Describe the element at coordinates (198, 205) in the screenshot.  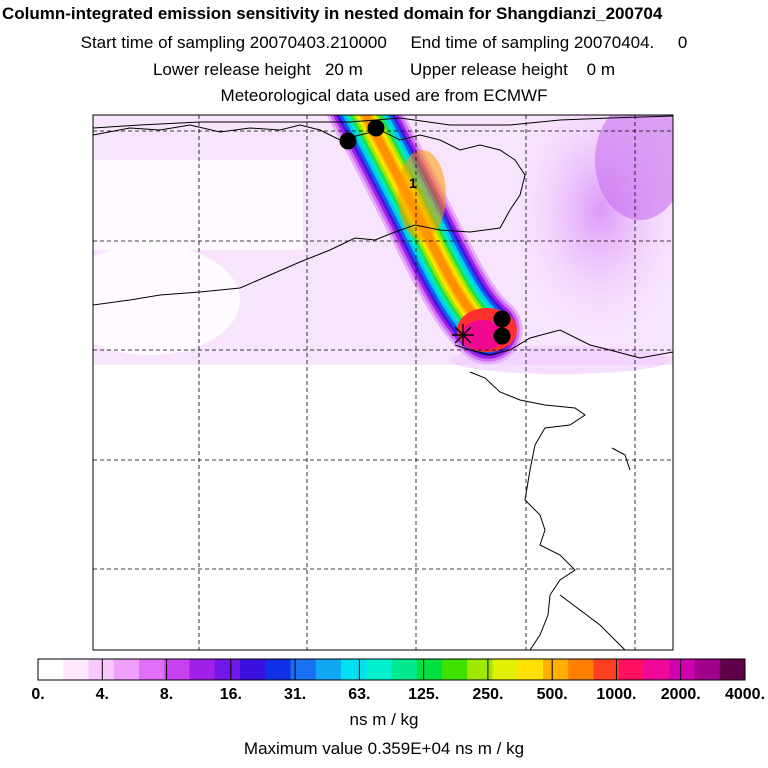
I see `clear-region-west` at that location.